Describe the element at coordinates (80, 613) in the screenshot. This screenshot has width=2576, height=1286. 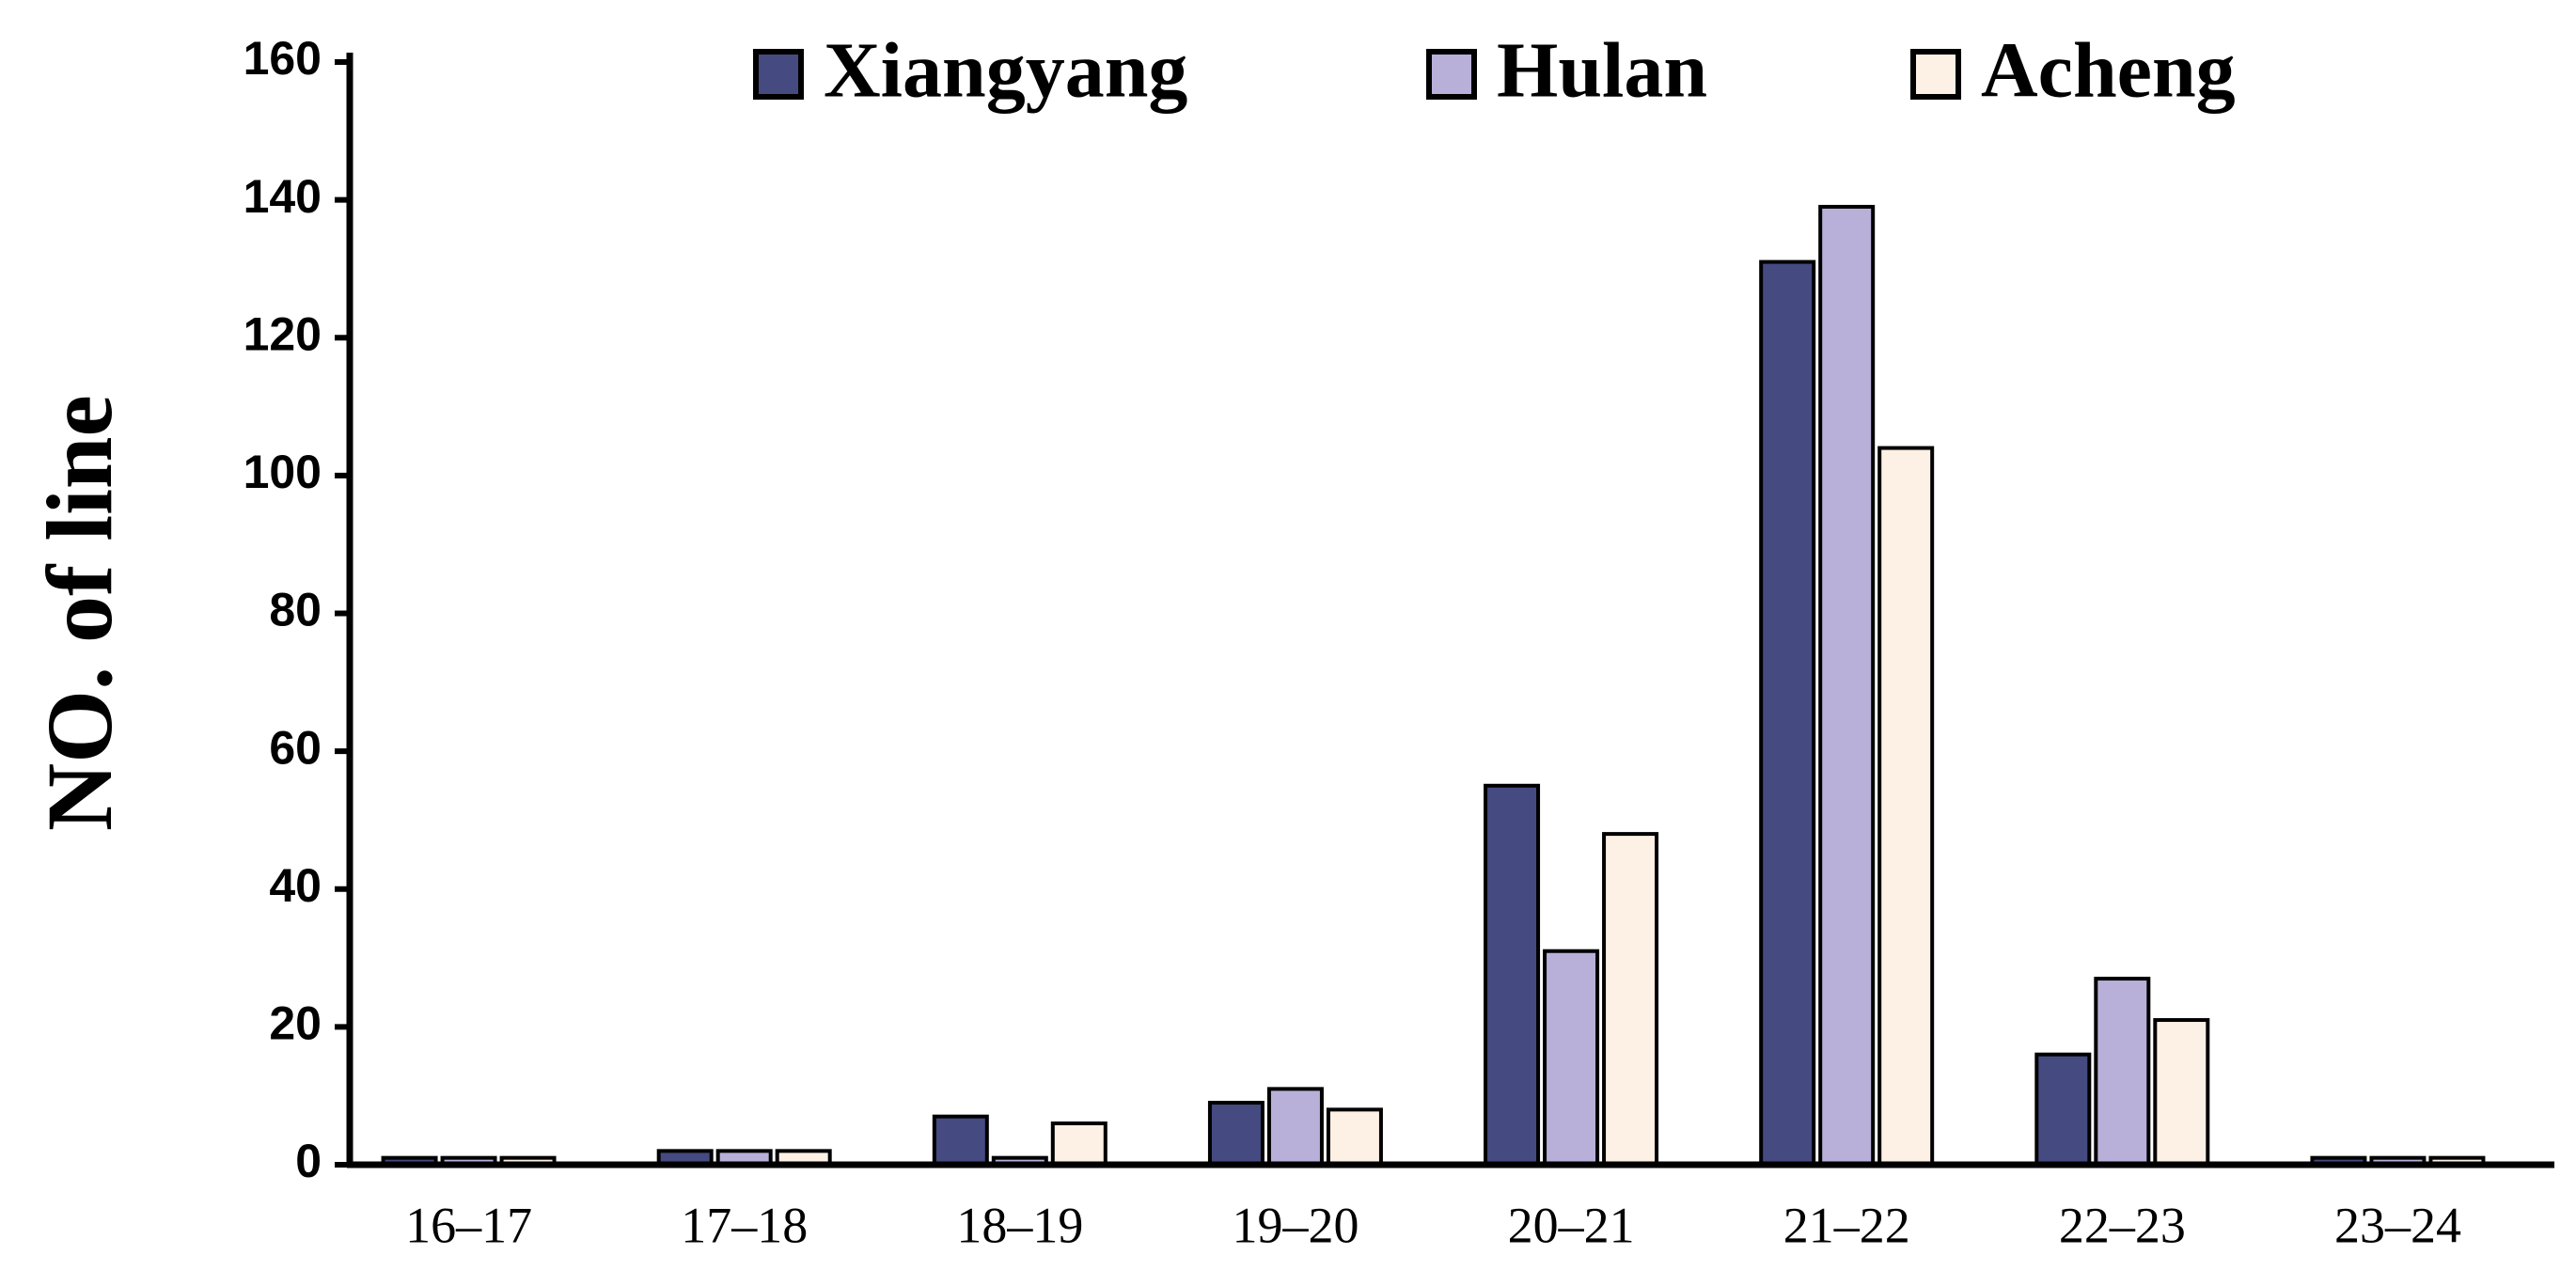
I see `y-axis-label: NO. of line` at that location.